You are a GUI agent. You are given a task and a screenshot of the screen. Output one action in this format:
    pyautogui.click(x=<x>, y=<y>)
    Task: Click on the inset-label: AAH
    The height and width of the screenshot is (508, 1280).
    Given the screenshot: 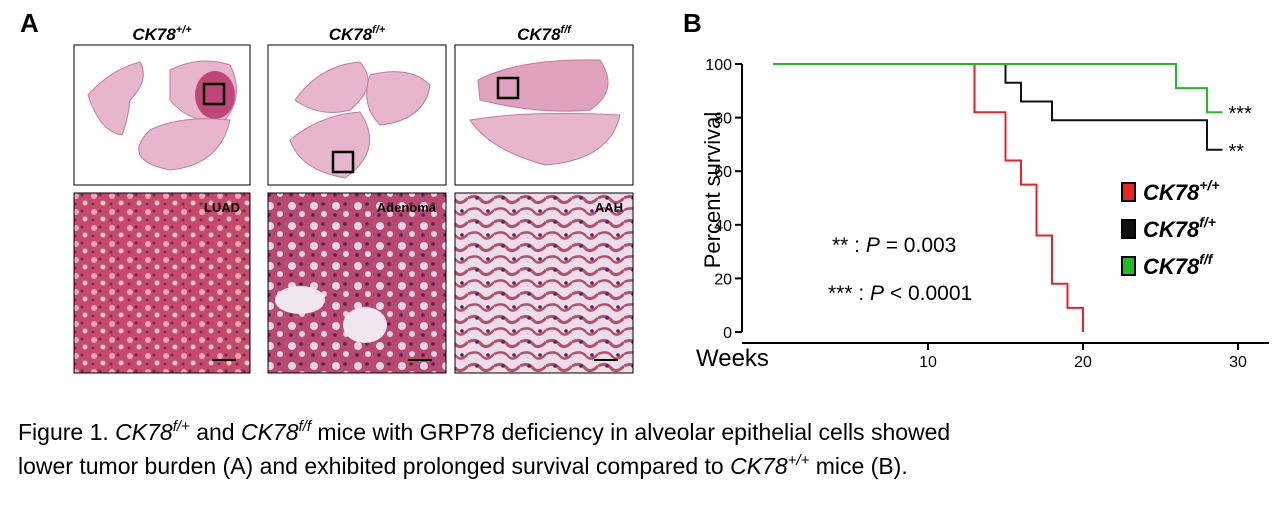 What is the action you would take?
    pyautogui.click(x=609, y=207)
    